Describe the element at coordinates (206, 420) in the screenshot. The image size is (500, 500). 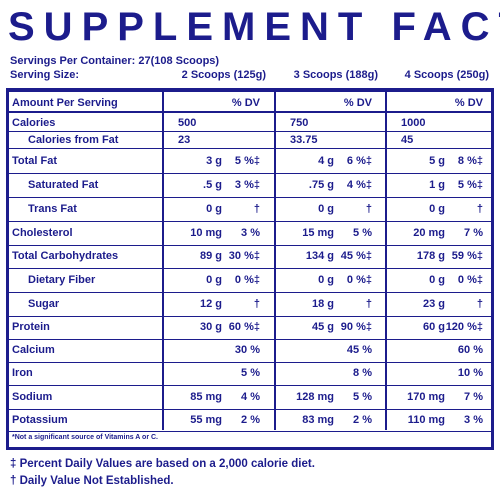
I see `amount: 55 mg` at that location.